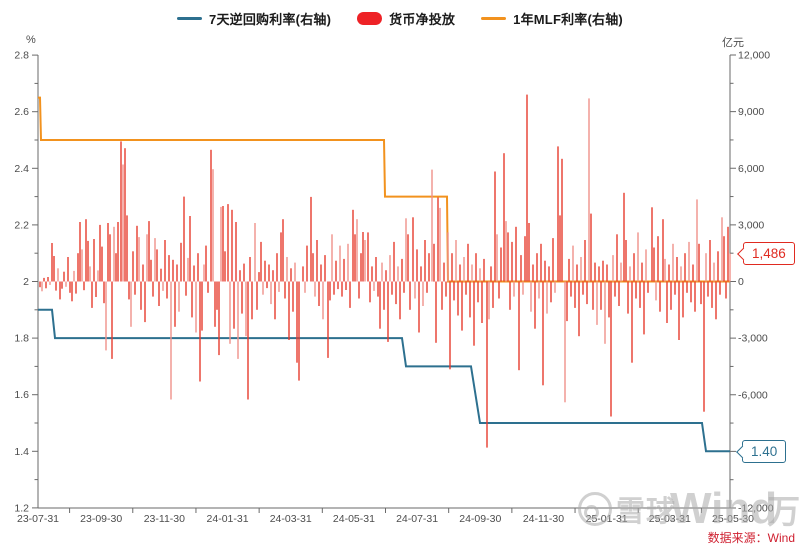 The height and width of the screenshot is (551, 800). I want to click on tick-label: 24-07-31, so click(417, 519).